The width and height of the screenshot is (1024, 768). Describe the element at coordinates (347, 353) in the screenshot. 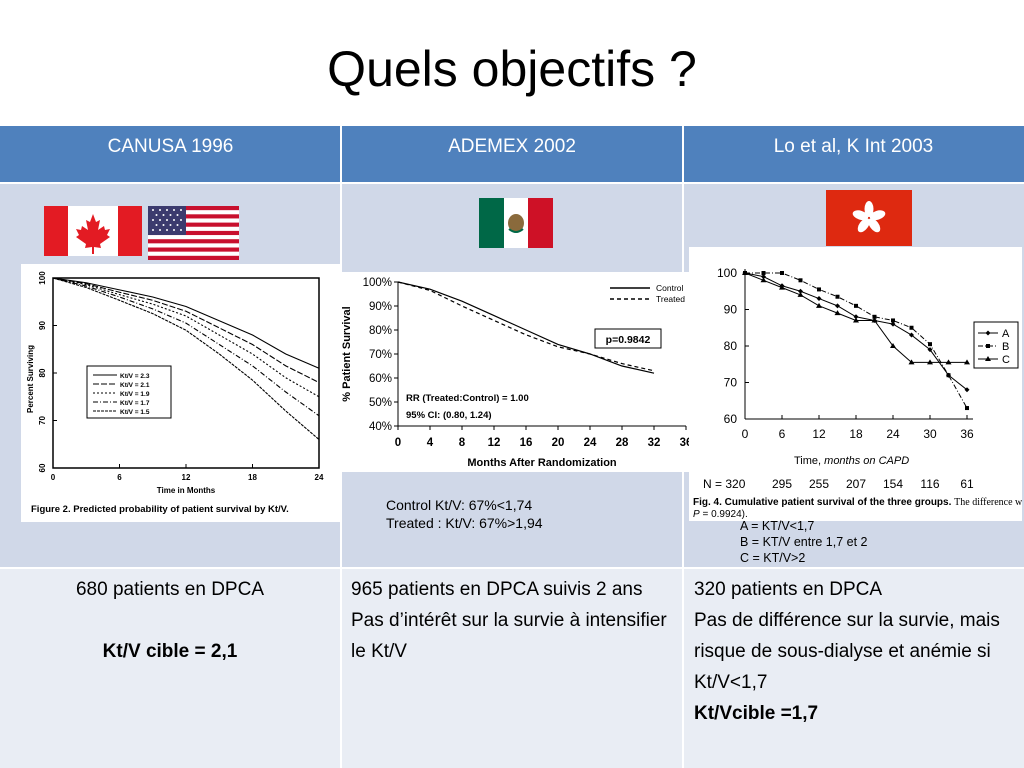

I see `y-axis-label: % Patient Survival` at that location.